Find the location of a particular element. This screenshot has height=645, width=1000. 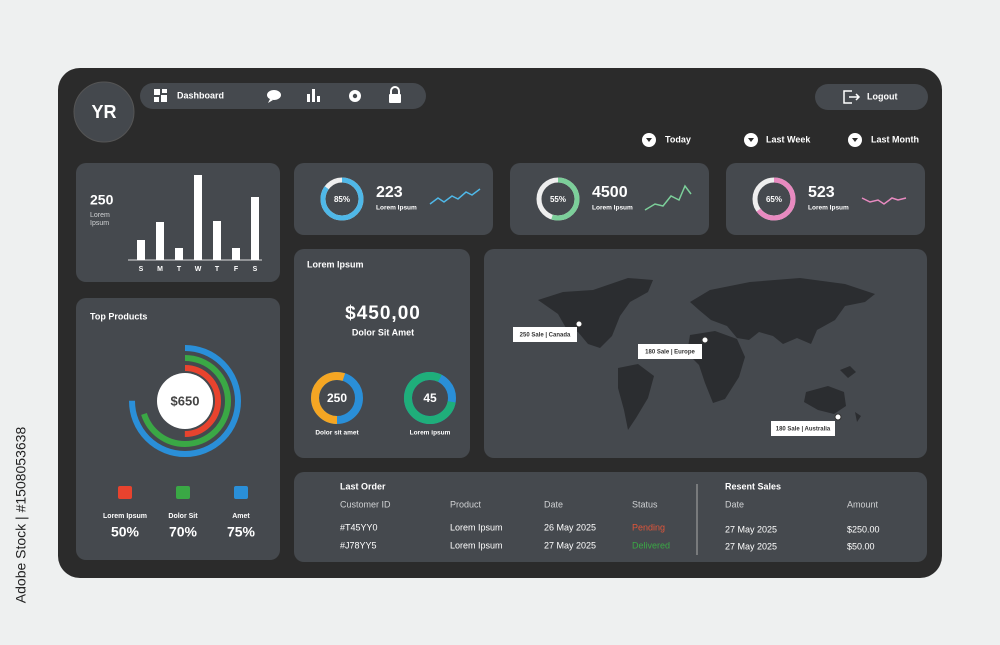

table-cell: Pending is located at coordinates (648, 527).